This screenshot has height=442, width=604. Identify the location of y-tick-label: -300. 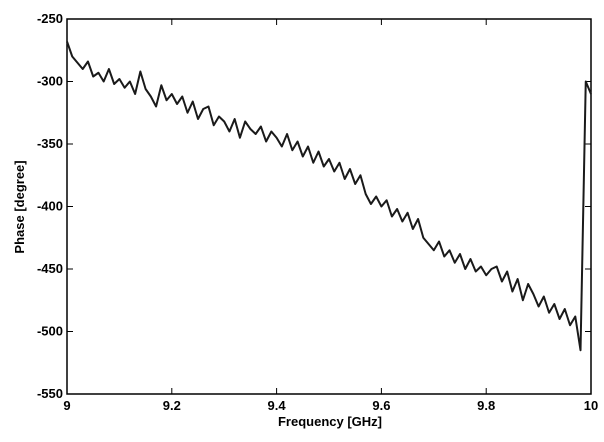
(50, 81).